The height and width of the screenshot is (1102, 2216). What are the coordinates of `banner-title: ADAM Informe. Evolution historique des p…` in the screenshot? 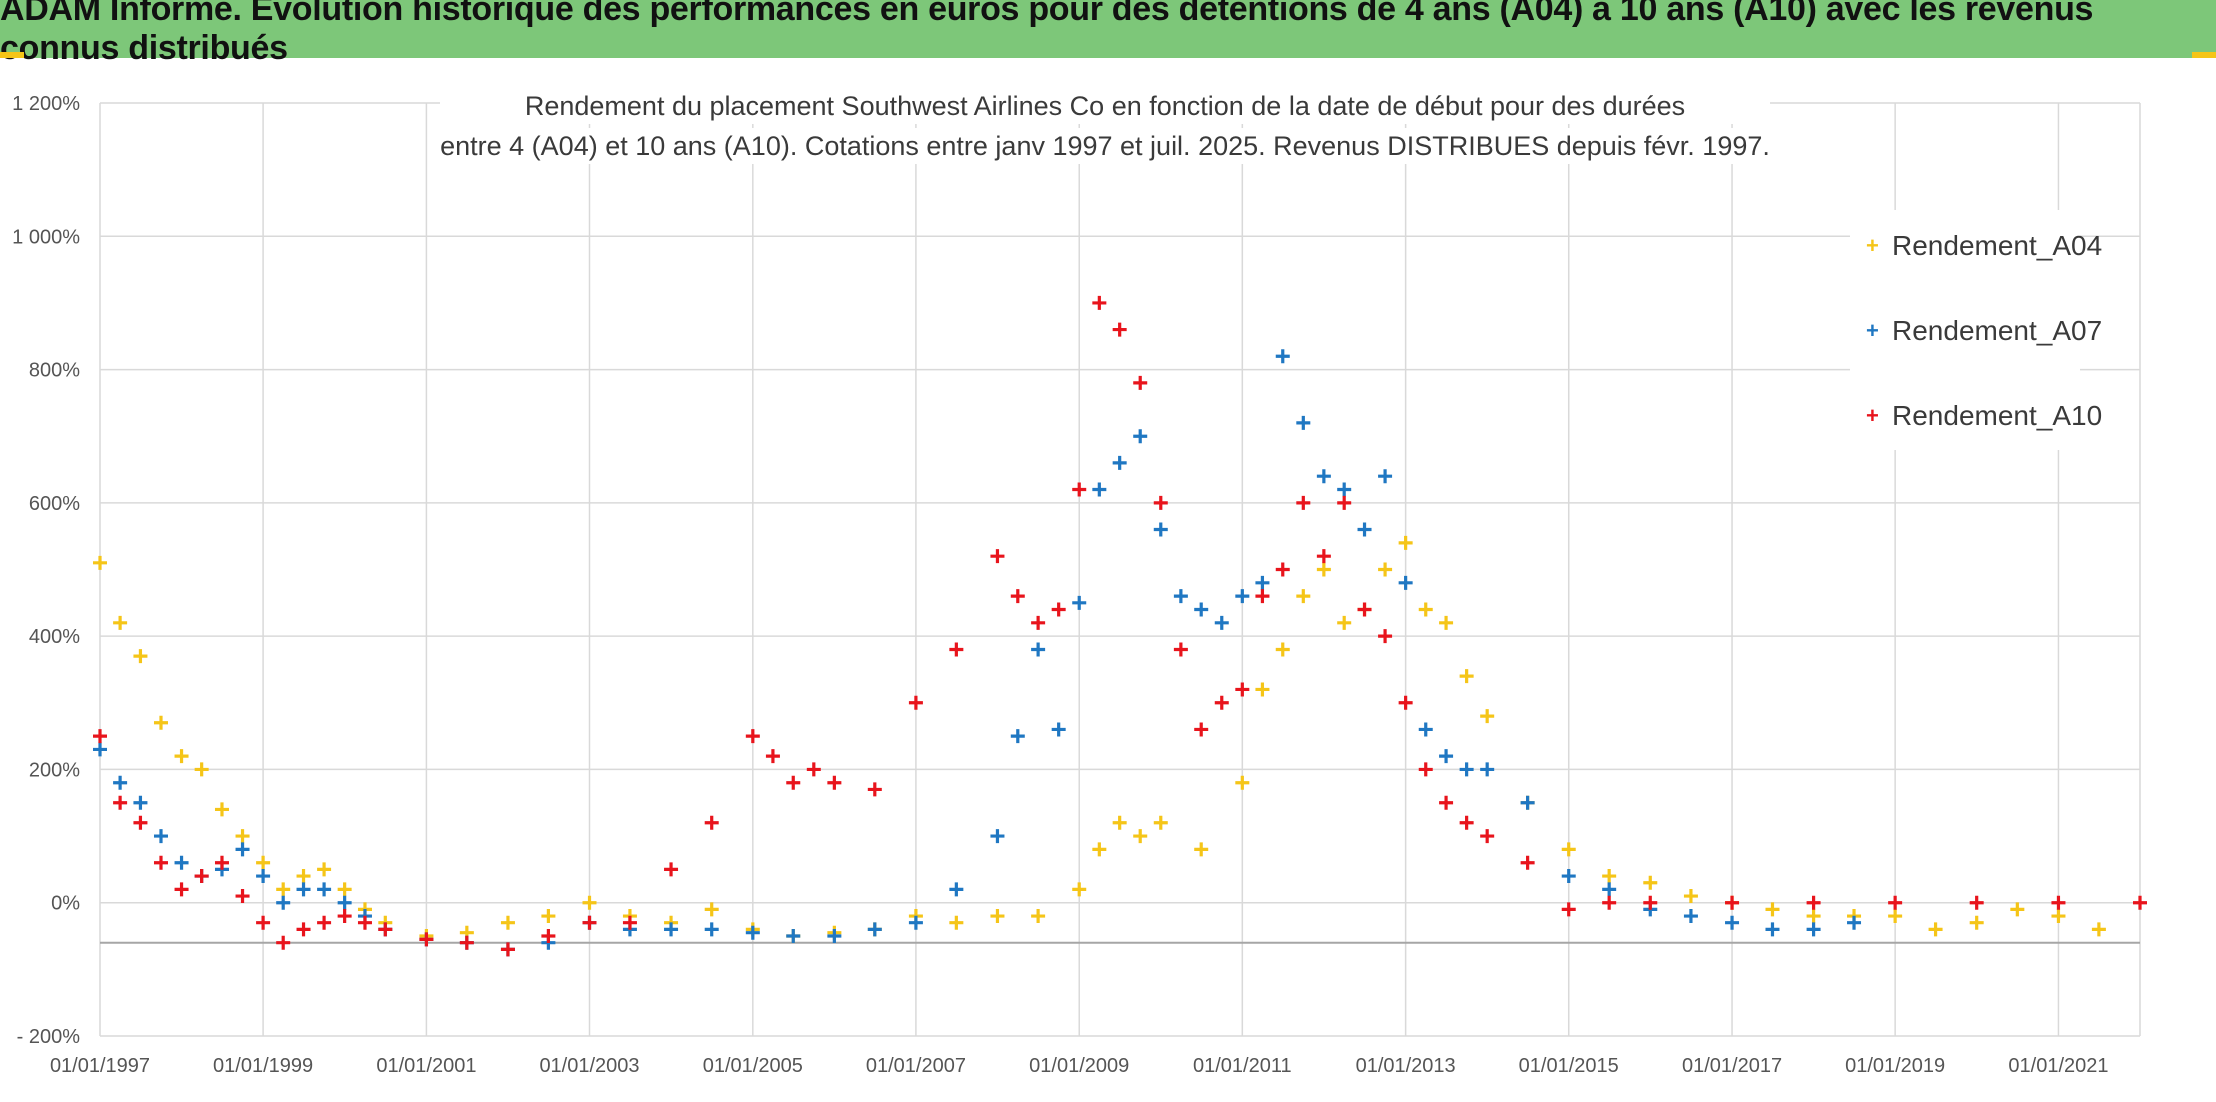 It's located at (1047, 33).